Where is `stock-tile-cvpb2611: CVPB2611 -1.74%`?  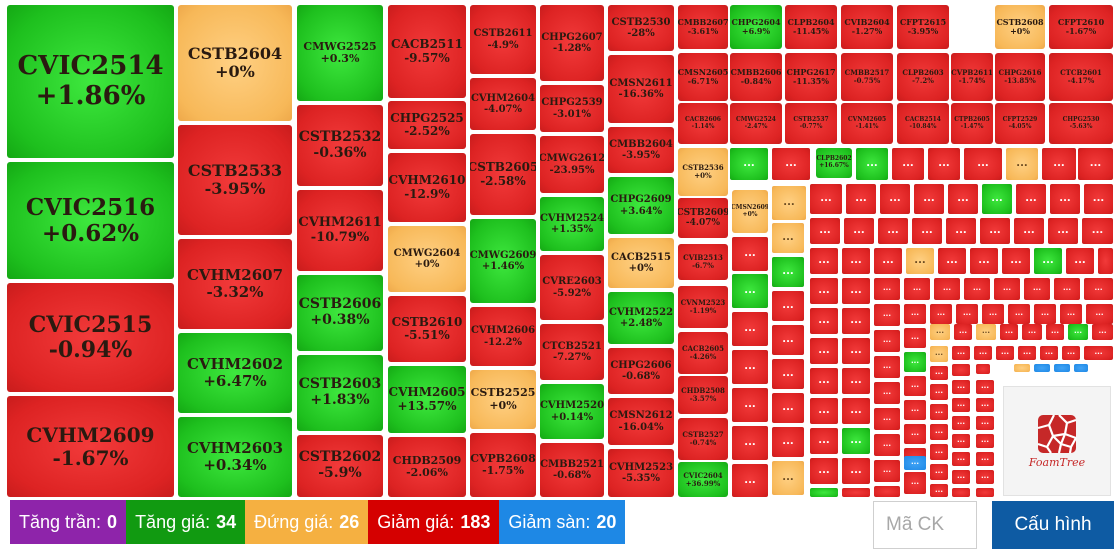
stock-tile-cvpb2611: CVPB2611 -1.74% is located at coordinates (972, 77).